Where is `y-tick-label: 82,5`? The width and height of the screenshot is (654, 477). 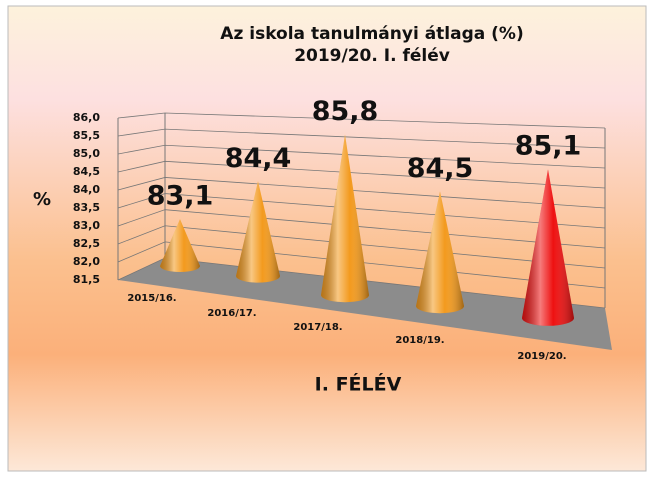 y-tick-label: 82,5 is located at coordinates (86, 243).